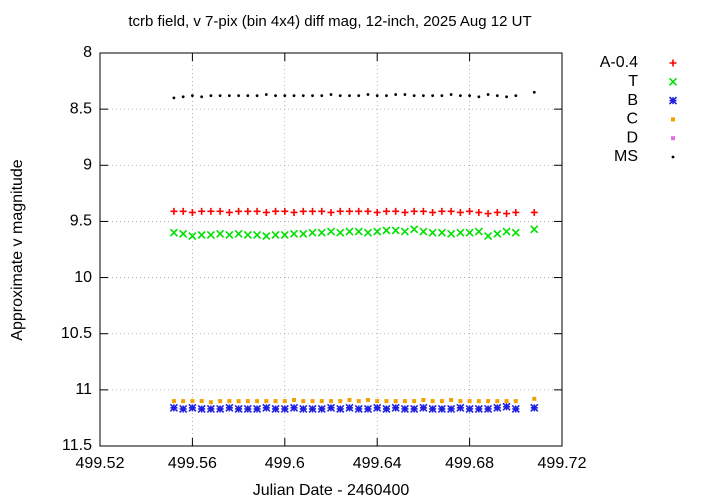 Image resolution: width=720 pixels, height=504 pixels. What do you see at coordinates (192, 463) in the screenshot?
I see `x-tick-label: 499.56` at bounding box center [192, 463].